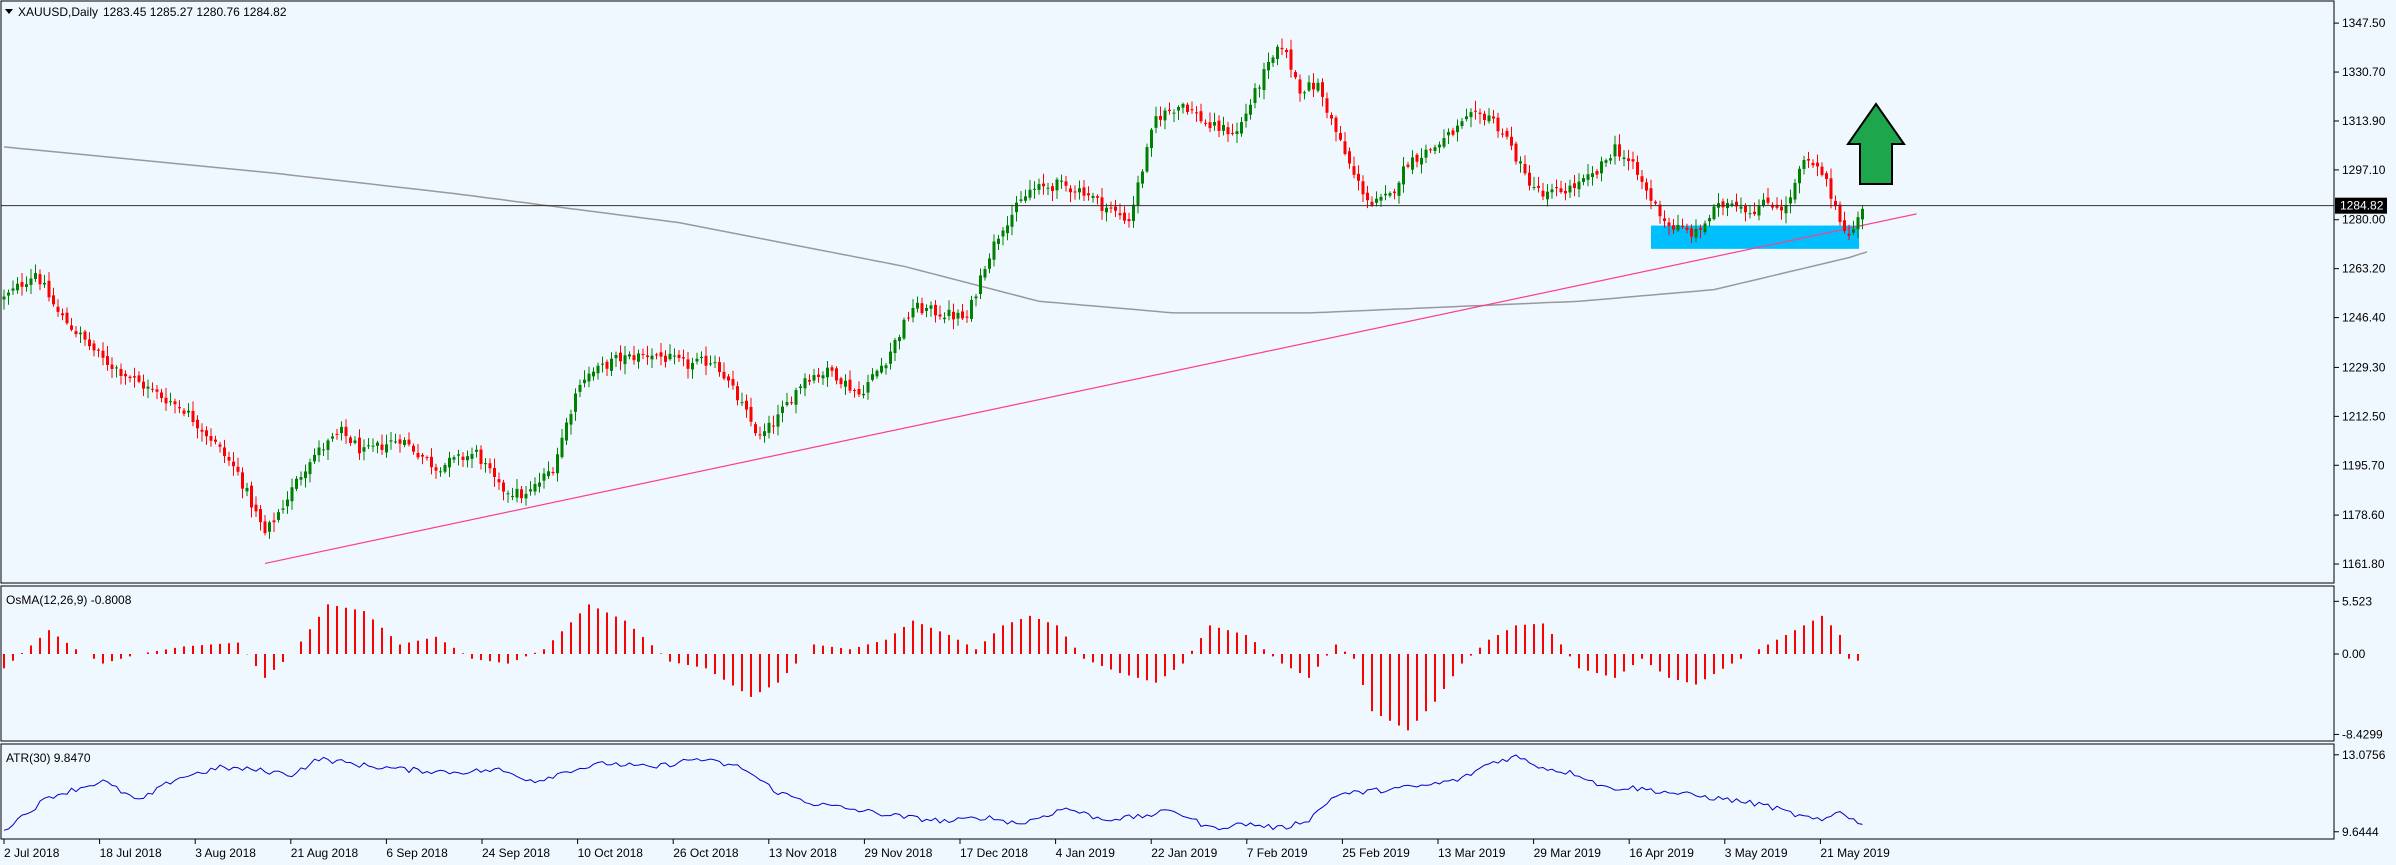 The width and height of the screenshot is (2396, 865). What do you see at coordinates (9, 11) in the screenshot?
I see `chart-menu-triangle-icon` at bounding box center [9, 11].